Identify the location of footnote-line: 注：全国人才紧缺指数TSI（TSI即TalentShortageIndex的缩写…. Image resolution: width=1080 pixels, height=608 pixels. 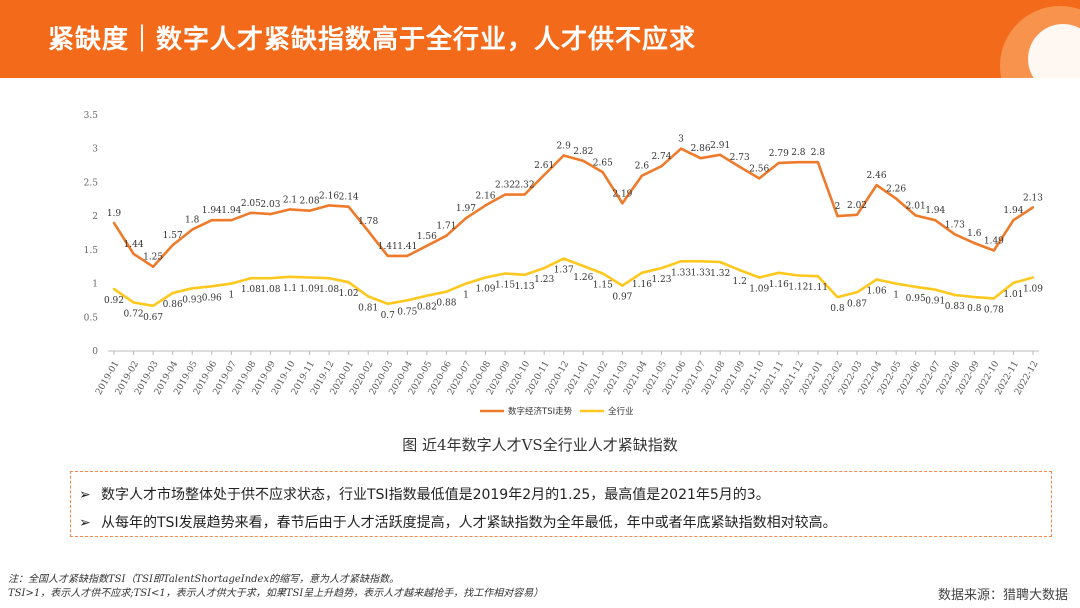
(204, 579).